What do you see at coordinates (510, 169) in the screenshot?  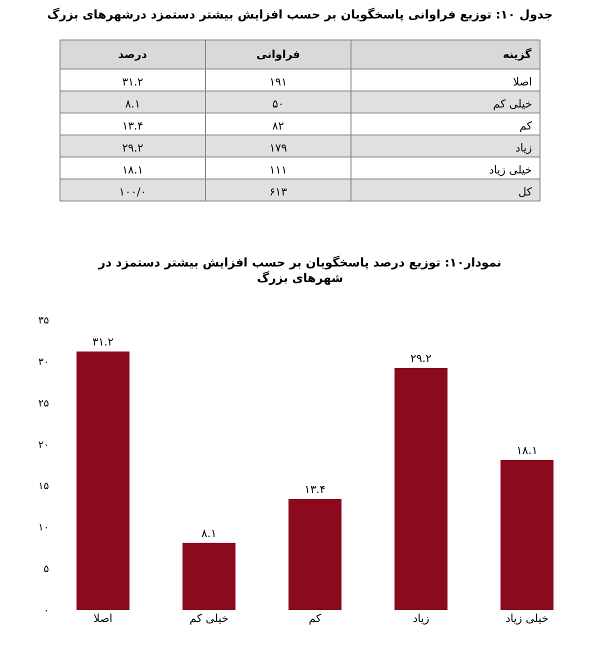 I see `text: خیلی زیاد` at bounding box center [510, 169].